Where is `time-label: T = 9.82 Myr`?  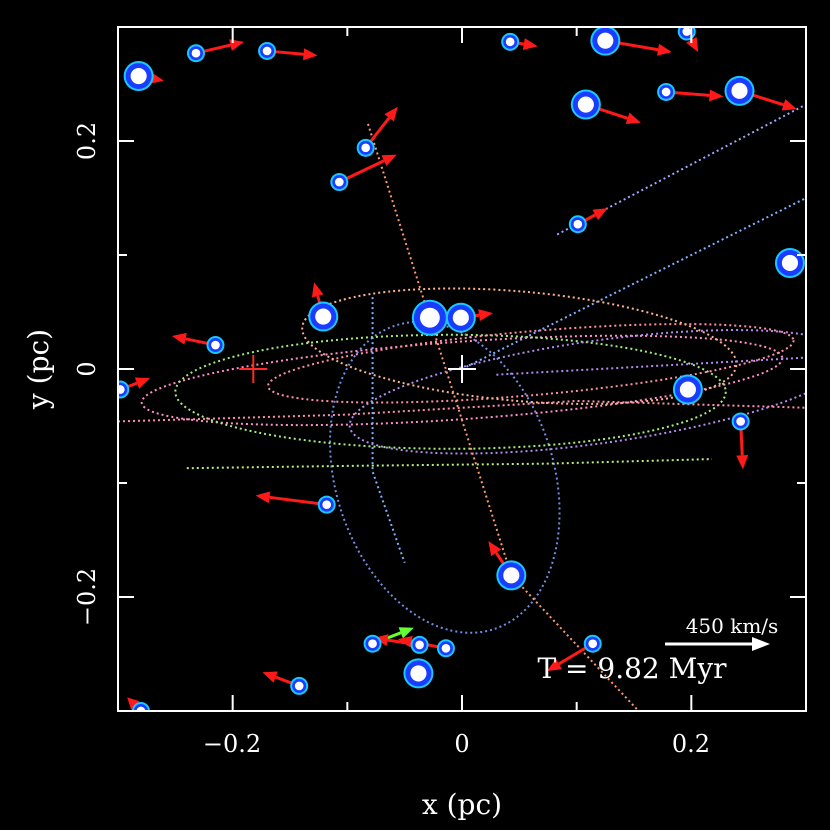
time-label: T = 9.82 Myr is located at coordinates (632, 668).